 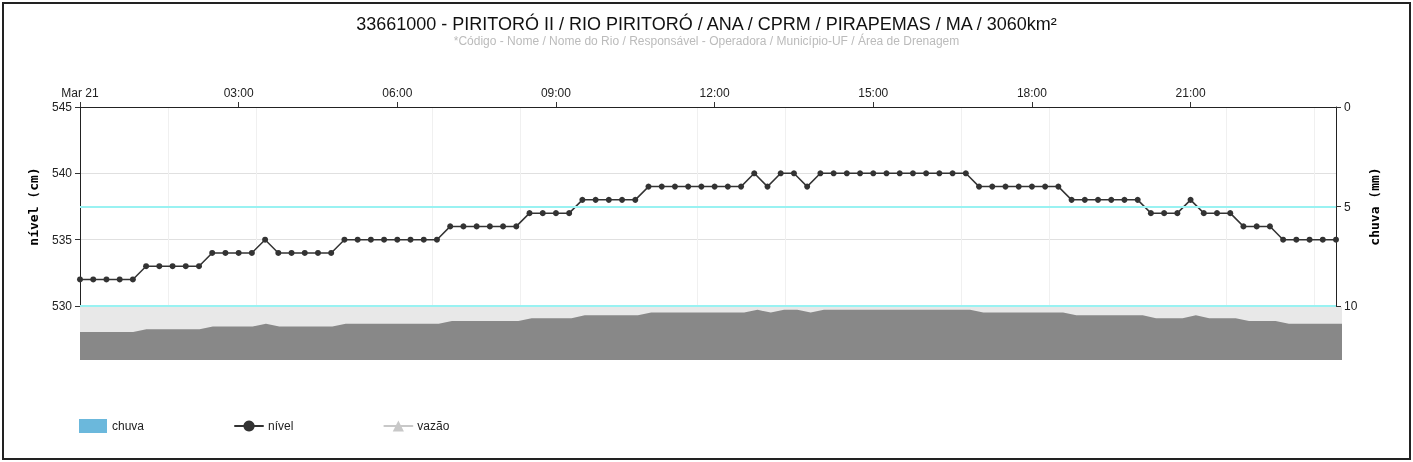 What do you see at coordinates (706, 40) in the screenshot?
I see `chart-subtitle: *Código - Nome / Nome do Rio / Responsável - Operadora / Município-UF / Área de Drenagem` at bounding box center [706, 40].